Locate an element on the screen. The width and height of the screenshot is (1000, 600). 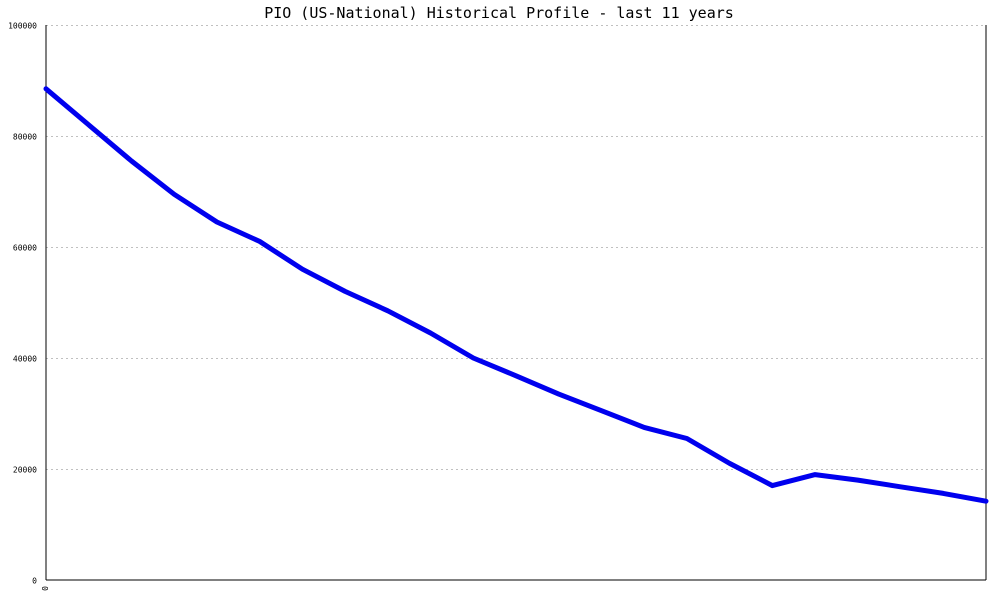
x-tick-label: 0 is located at coordinates (45, 588).